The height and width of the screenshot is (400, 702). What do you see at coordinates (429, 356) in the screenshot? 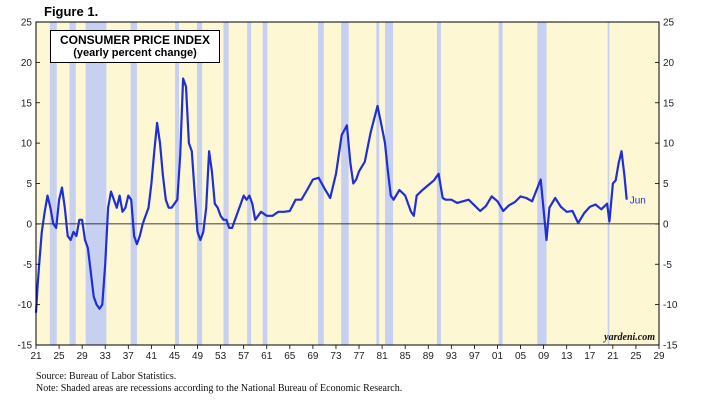
I see `x-tick-label: 89` at bounding box center [429, 356].